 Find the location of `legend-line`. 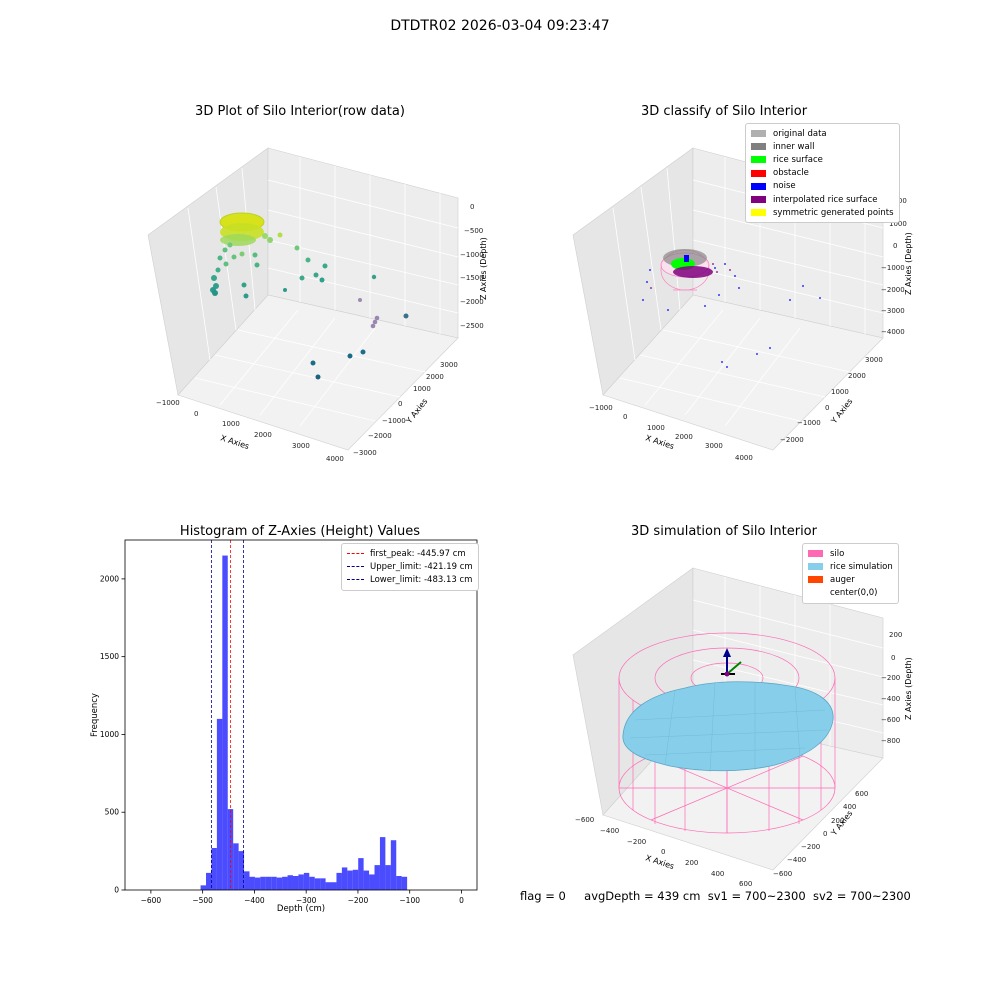

legend-line is located at coordinates (355, 567).